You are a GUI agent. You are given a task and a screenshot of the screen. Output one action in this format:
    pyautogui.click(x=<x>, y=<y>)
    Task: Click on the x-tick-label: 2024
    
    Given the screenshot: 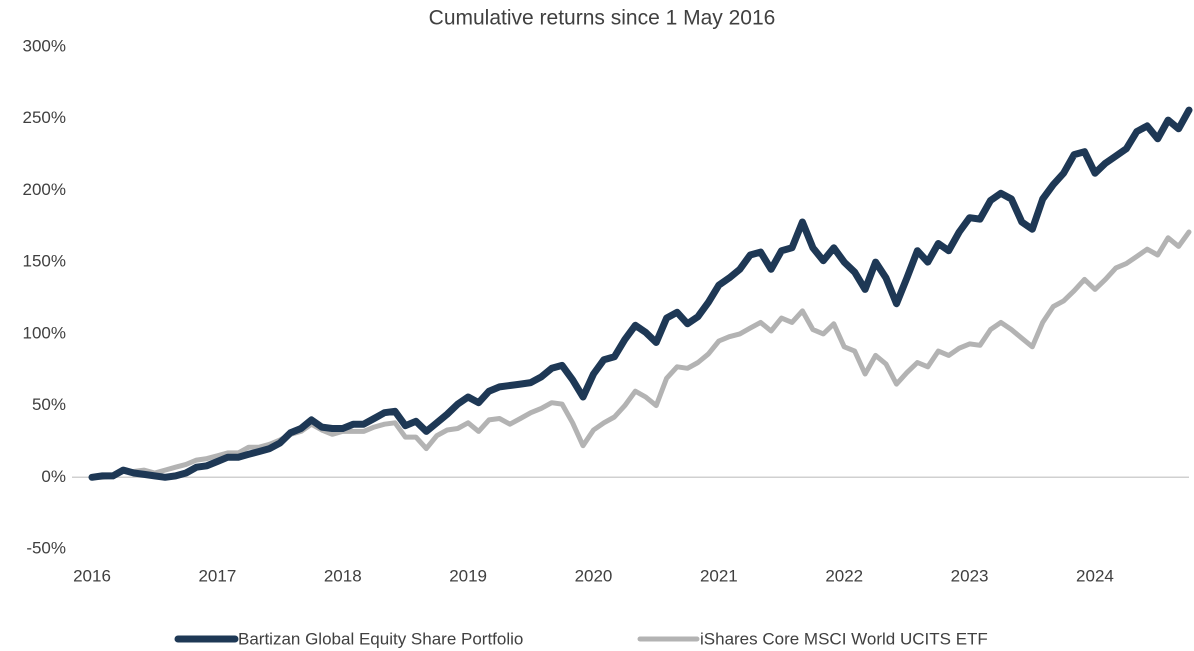 What is the action you would take?
    pyautogui.click(x=1095, y=575)
    